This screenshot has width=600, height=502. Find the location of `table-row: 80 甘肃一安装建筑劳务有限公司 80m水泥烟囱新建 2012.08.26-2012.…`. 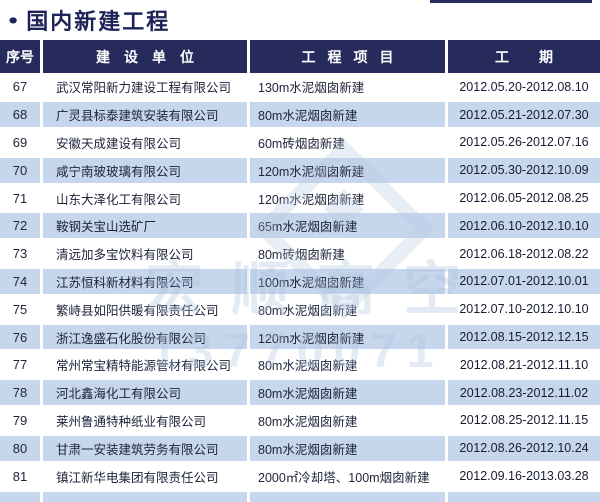

table-row: 80 甘肃一安装建筑劳务有限公司 80m水泥烟囱新建 2012.08.26-2012.… is located at coordinates (300, 448).